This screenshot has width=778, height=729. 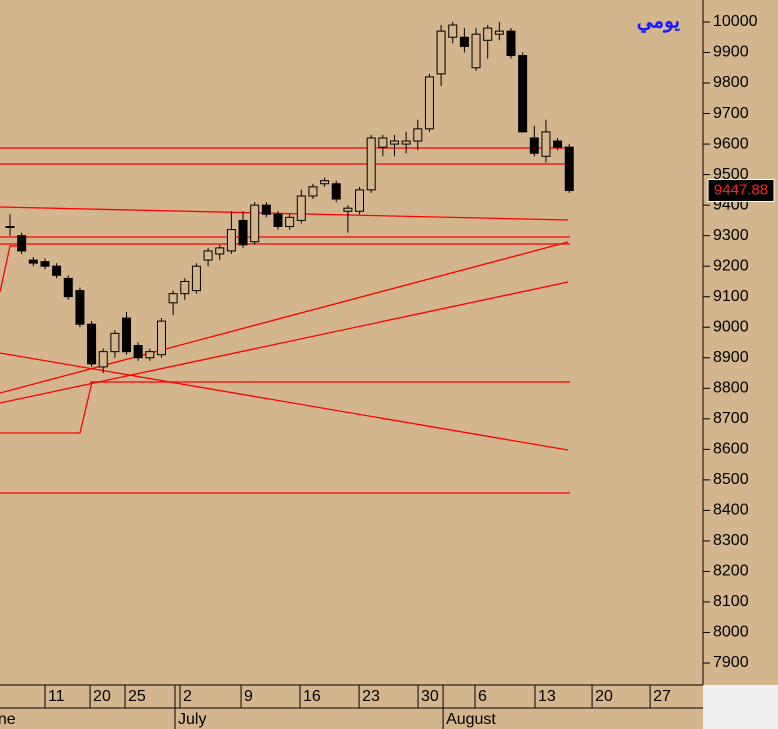 I want to click on y-tick-label: 7900, so click(x=731, y=662).